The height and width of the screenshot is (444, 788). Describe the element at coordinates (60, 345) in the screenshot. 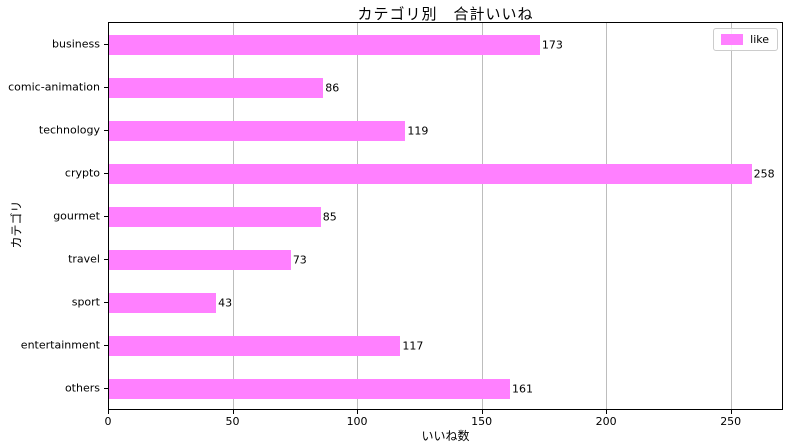

I see `ytick-label-entertainment: entertainment` at that location.